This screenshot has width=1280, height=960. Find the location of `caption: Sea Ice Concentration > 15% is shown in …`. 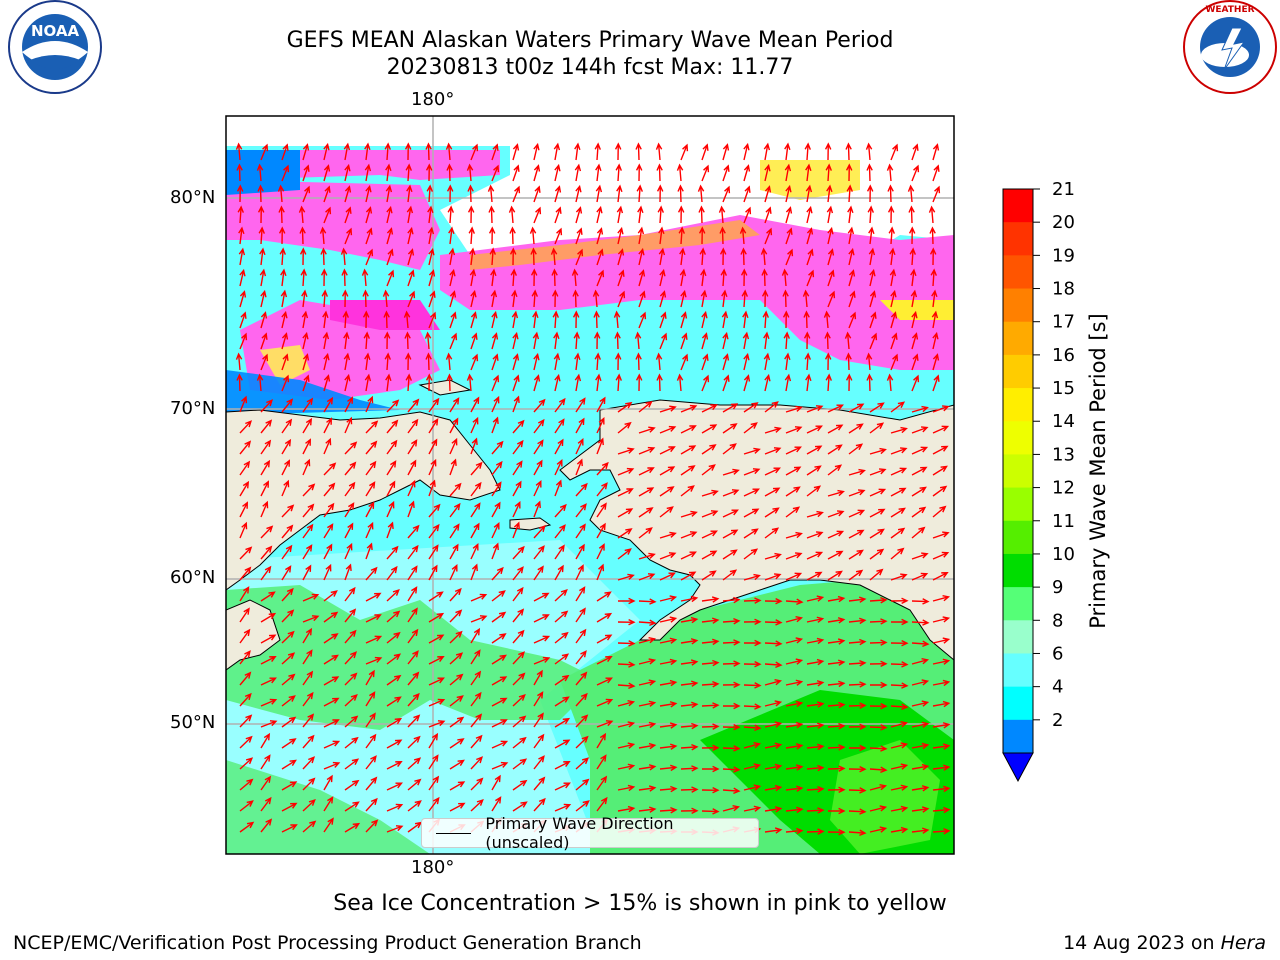

caption: Sea Ice Concentration > 15% is shown in … is located at coordinates (640, 903).